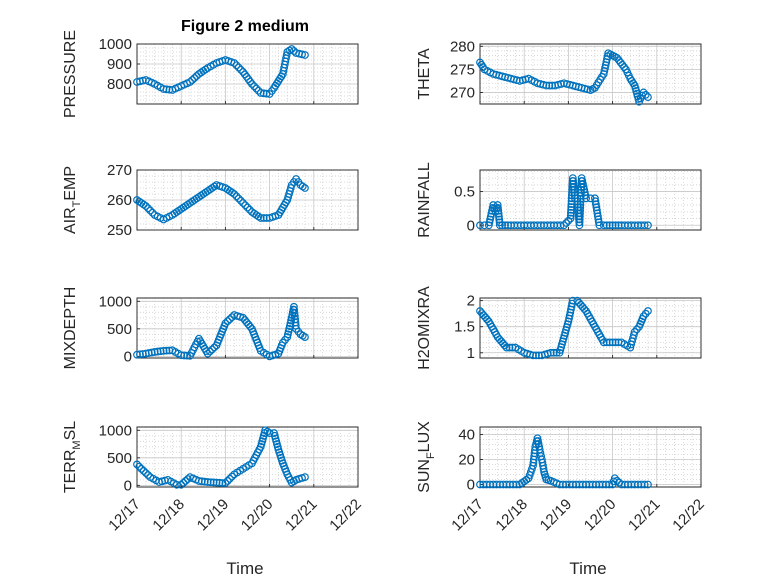  Describe the element at coordinates (464, 327) in the screenshot. I see `y-tick-label: 1.5` at that location.